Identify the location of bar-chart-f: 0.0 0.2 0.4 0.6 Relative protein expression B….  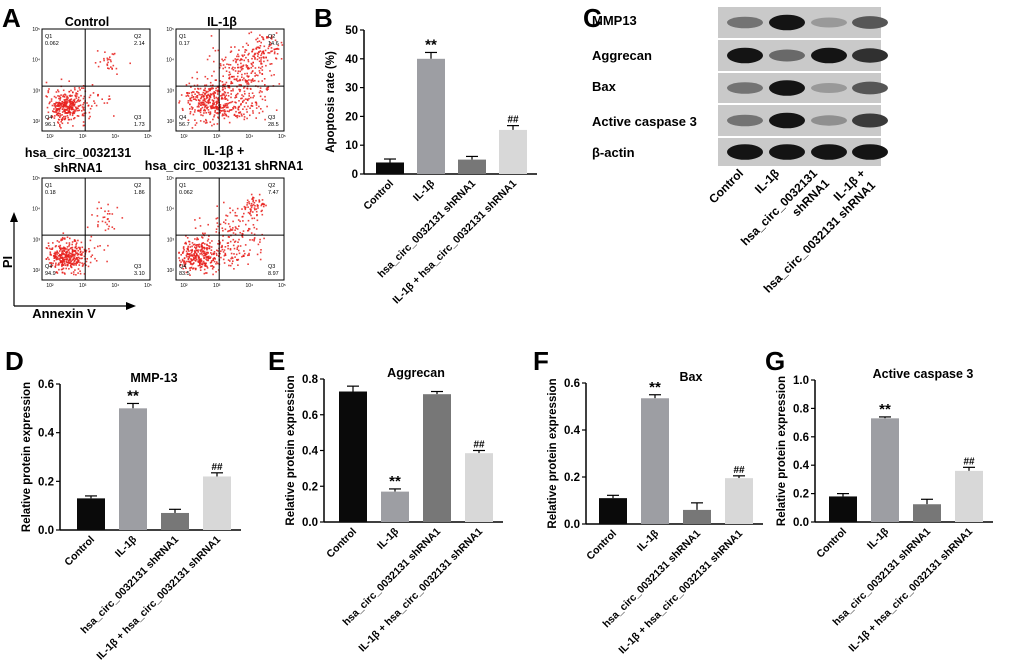
(655, 513).